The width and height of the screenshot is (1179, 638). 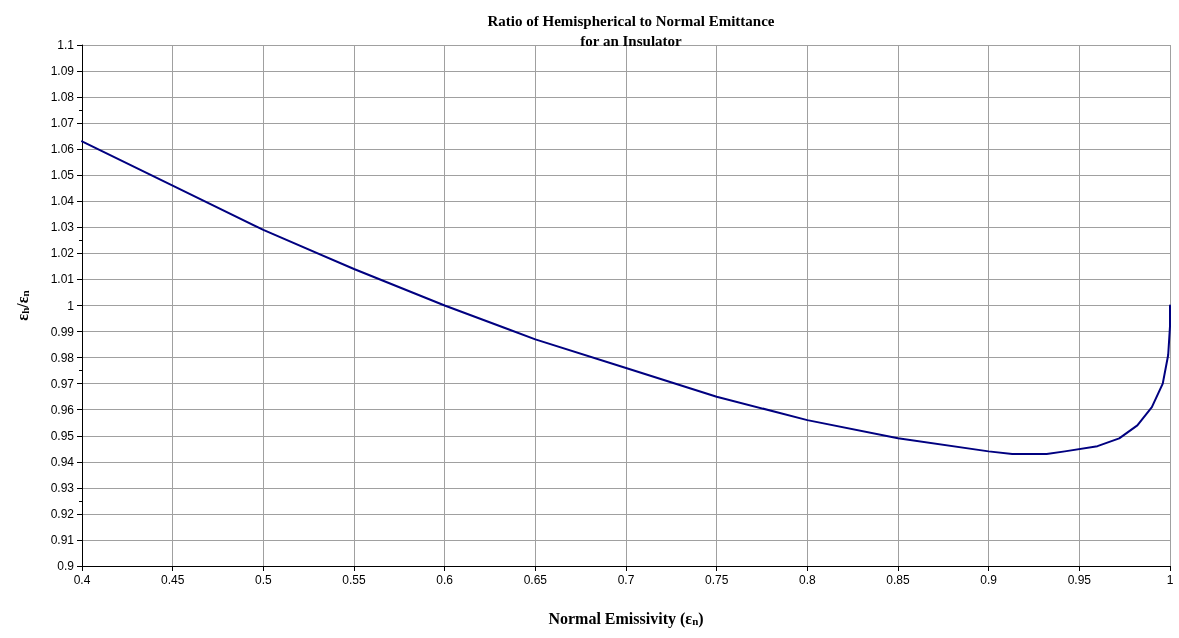 I want to click on x-tick-label: 0.45, so click(x=172, y=580).